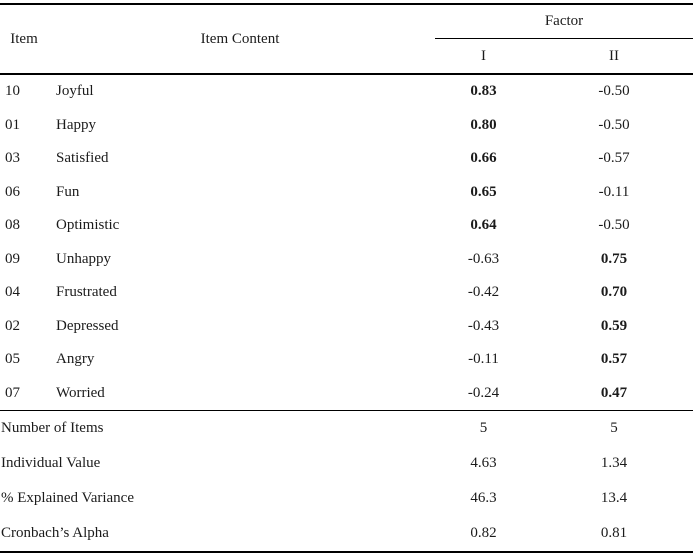 Image resolution: width=693 pixels, height=557 pixels. What do you see at coordinates (483, 124) in the screenshot?
I see `cell-factor-1: 0.80` at bounding box center [483, 124].